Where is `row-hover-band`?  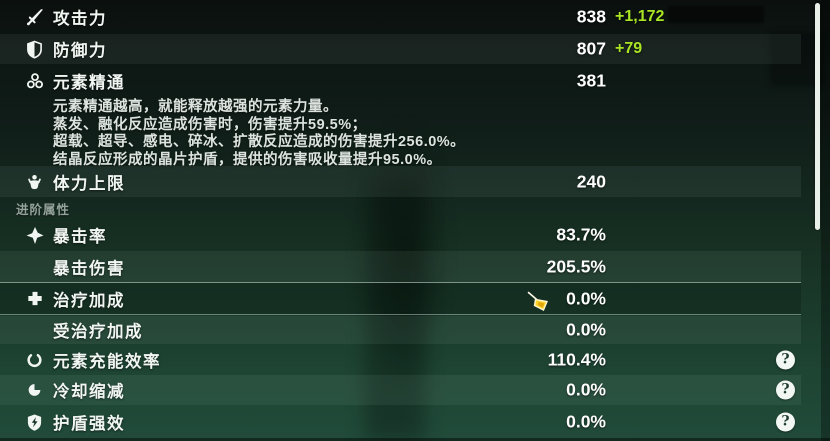
row-hover-band is located at coordinates (400, 298).